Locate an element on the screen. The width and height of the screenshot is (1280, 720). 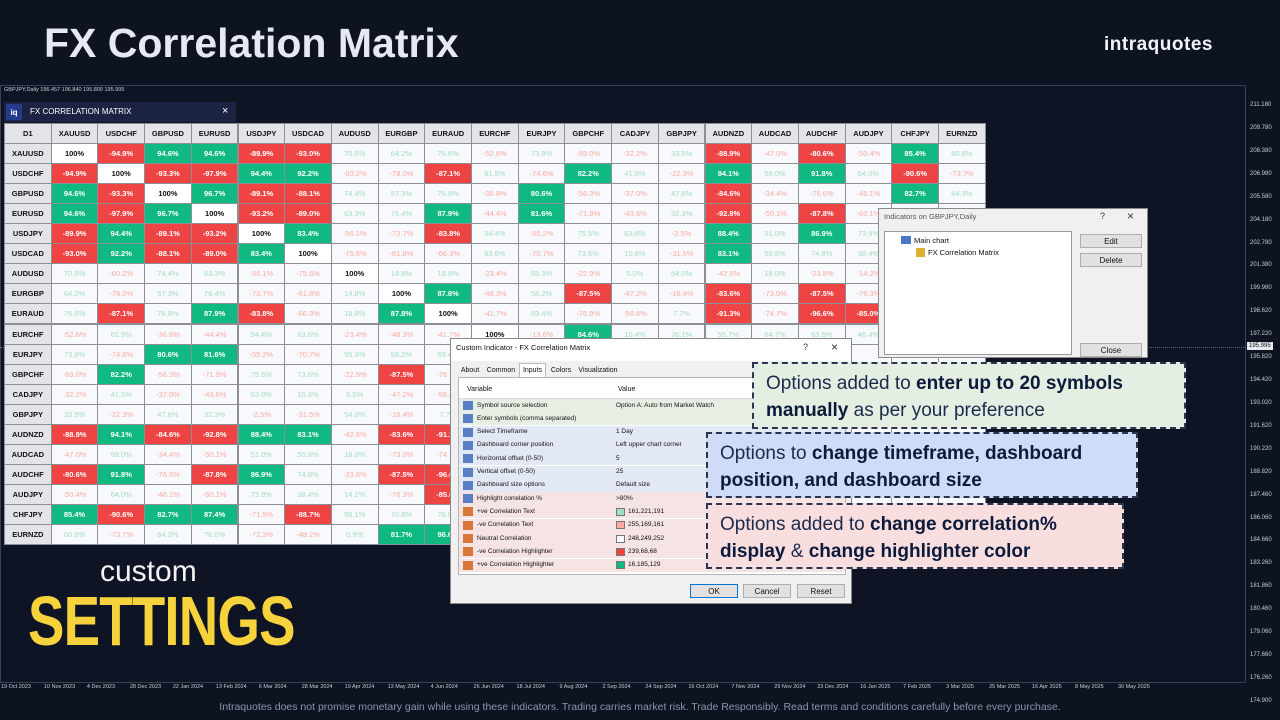
matrix-cell: 41.5% is located at coordinates (635, 174).